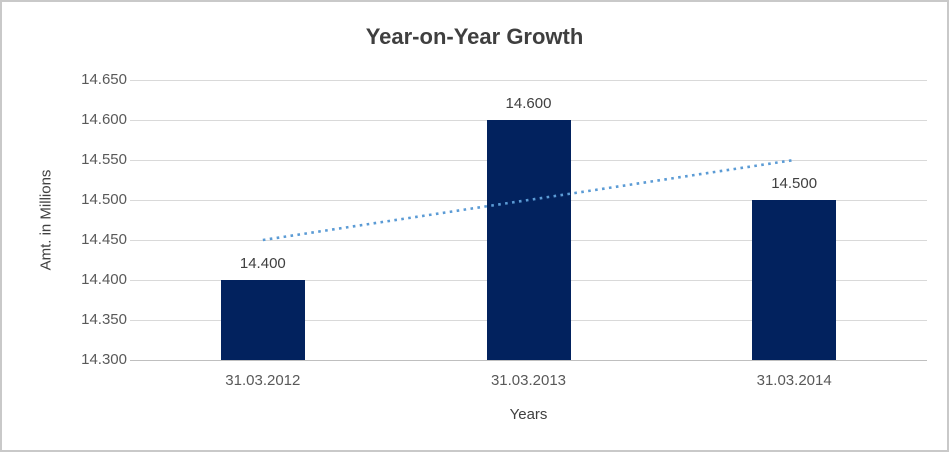 The height and width of the screenshot is (452, 949). What do you see at coordinates (794, 280) in the screenshot?
I see `bar-31.03.2014` at bounding box center [794, 280].